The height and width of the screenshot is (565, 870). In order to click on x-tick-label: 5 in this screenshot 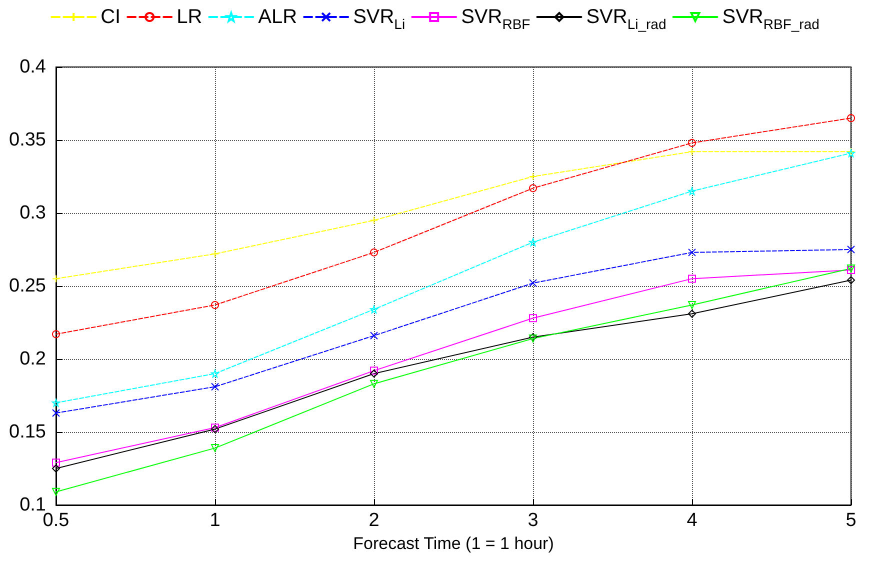, I will do `click(851, 520)`.